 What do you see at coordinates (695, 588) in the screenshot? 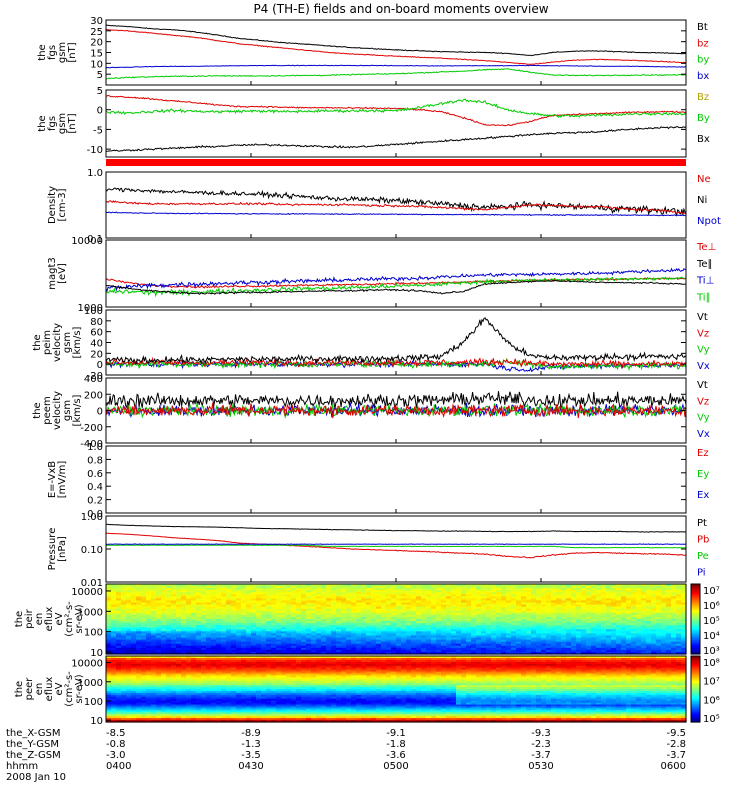
I see `colorbar-step` at bounding box center [695, 588].